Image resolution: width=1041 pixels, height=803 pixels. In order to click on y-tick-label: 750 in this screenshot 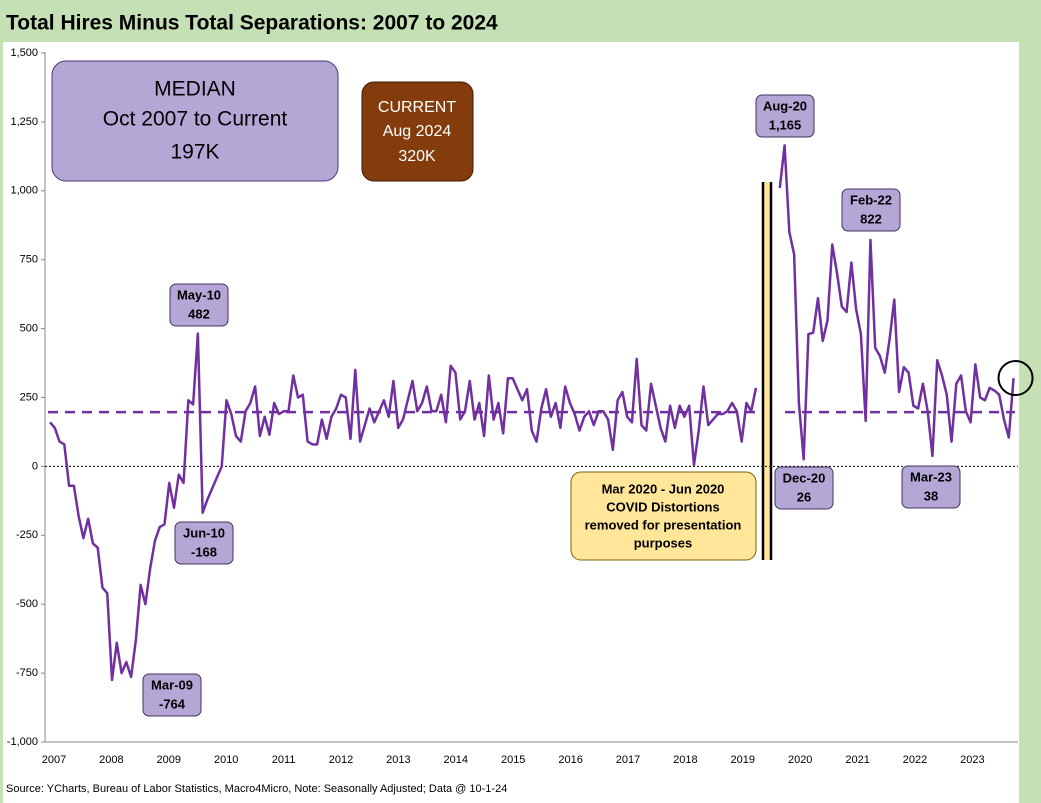, I will do `click(29, 260)`.